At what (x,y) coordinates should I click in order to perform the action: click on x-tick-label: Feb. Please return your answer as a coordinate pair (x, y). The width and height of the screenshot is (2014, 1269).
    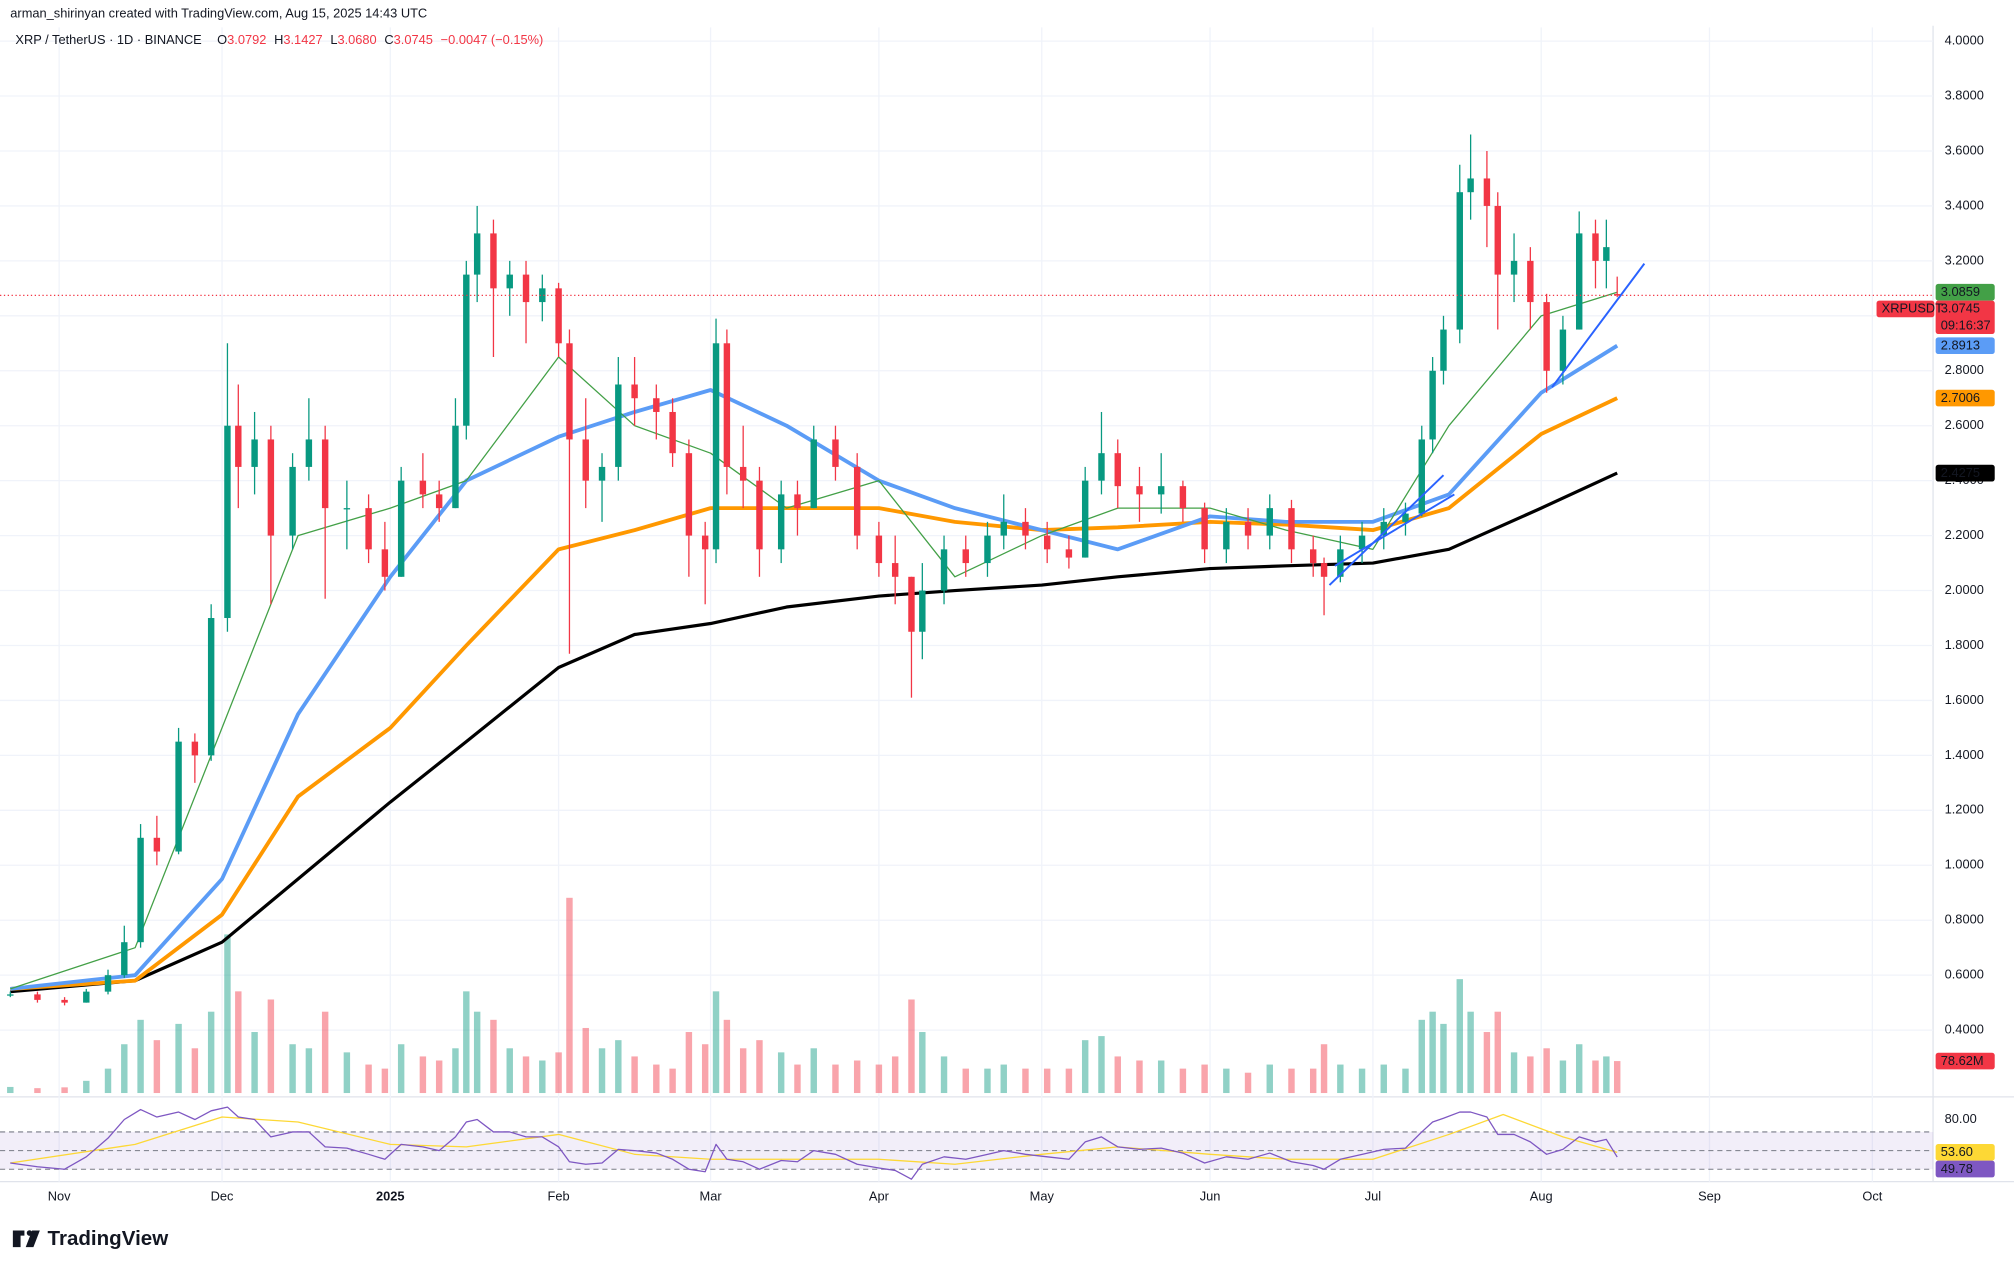
    Looking at the image, I should click on (559, 1195).